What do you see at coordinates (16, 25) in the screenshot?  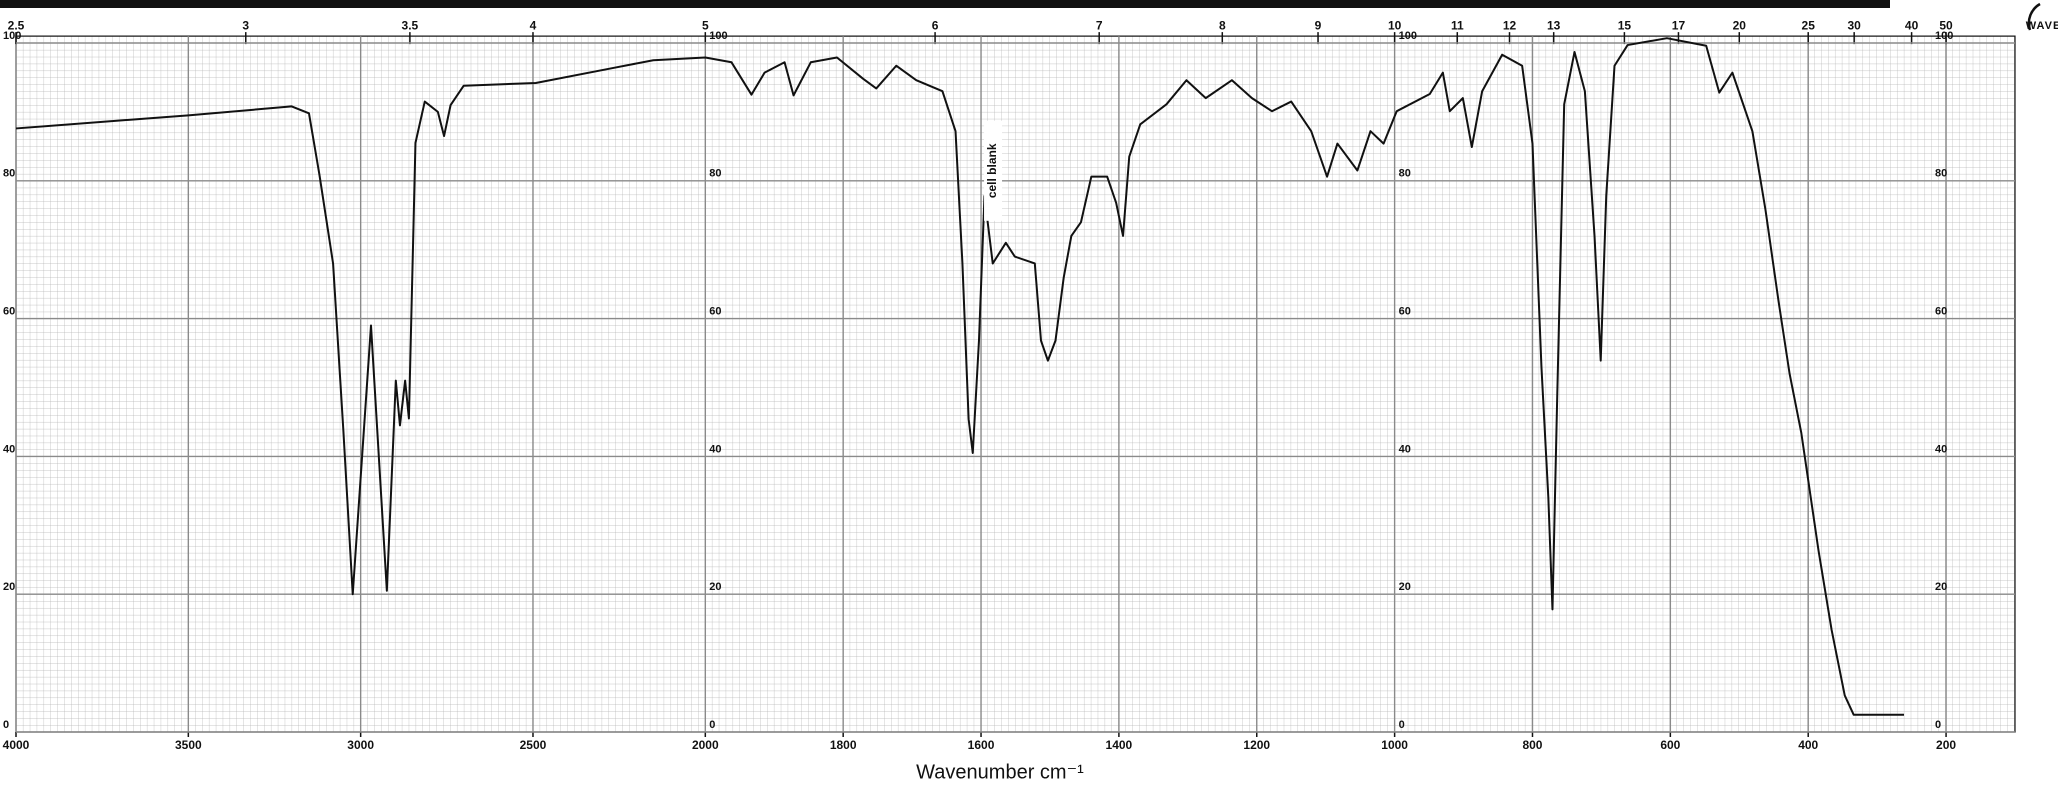 I see `top-tick-label: 2.5` at bounding box center [16, 25].